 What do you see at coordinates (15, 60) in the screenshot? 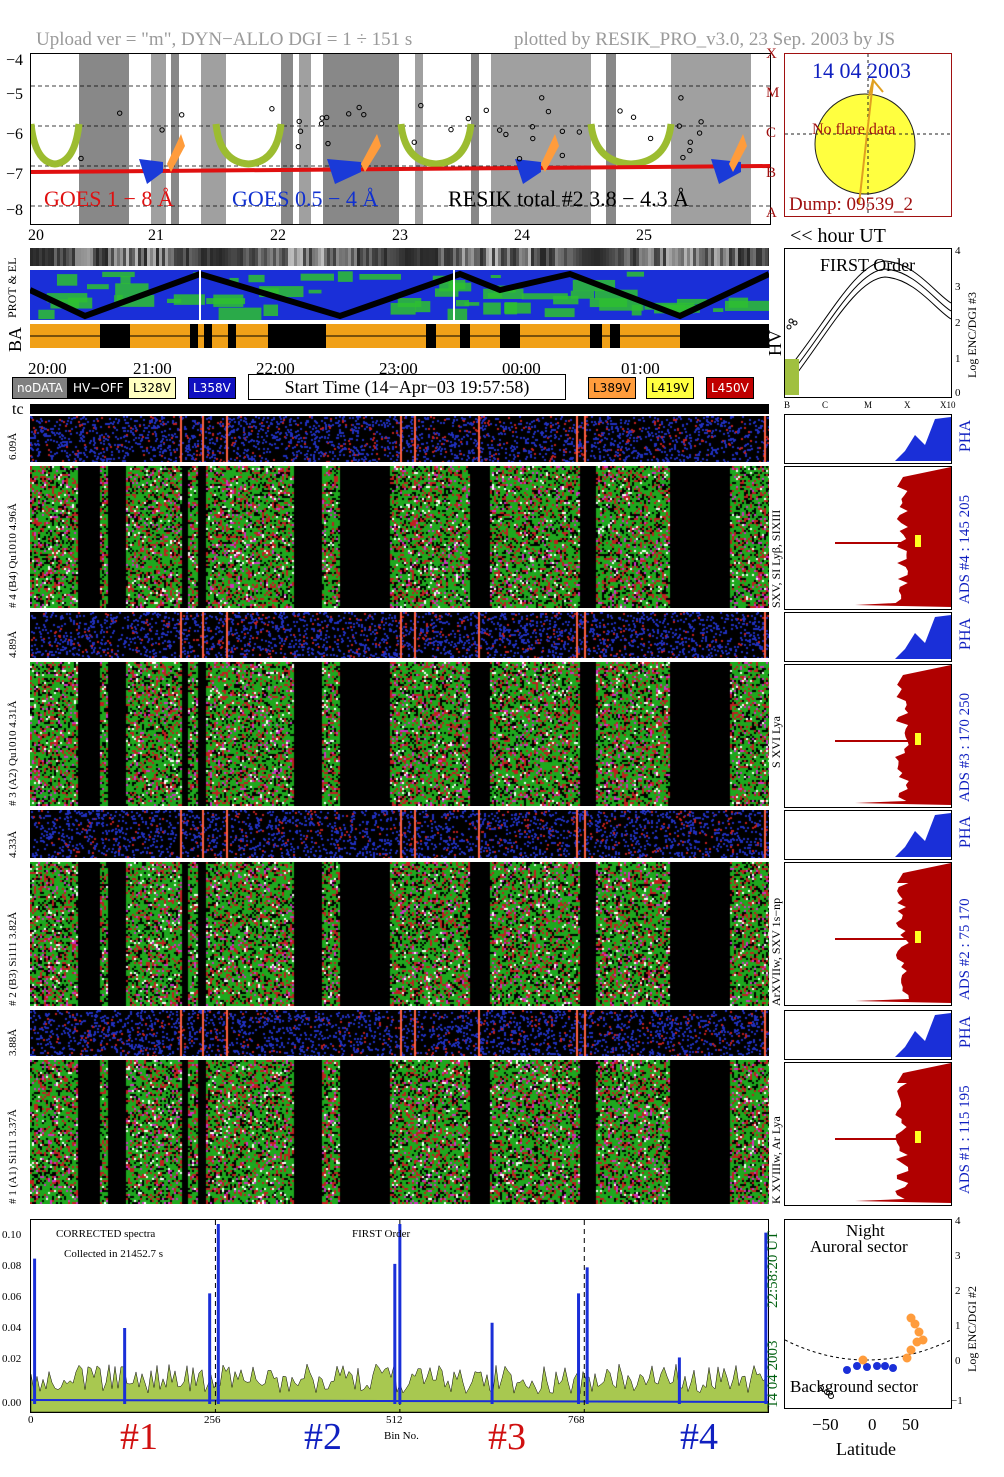
I see `goes-ytick-1: −4` at bounding box center [15, 60].